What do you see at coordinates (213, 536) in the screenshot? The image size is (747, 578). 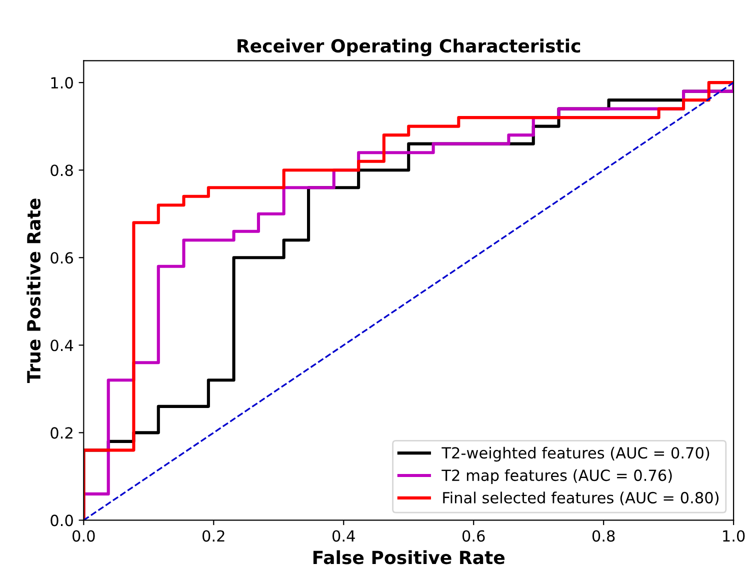 I see `x-tick-label: 0.2` at bounding box center [213, 536].